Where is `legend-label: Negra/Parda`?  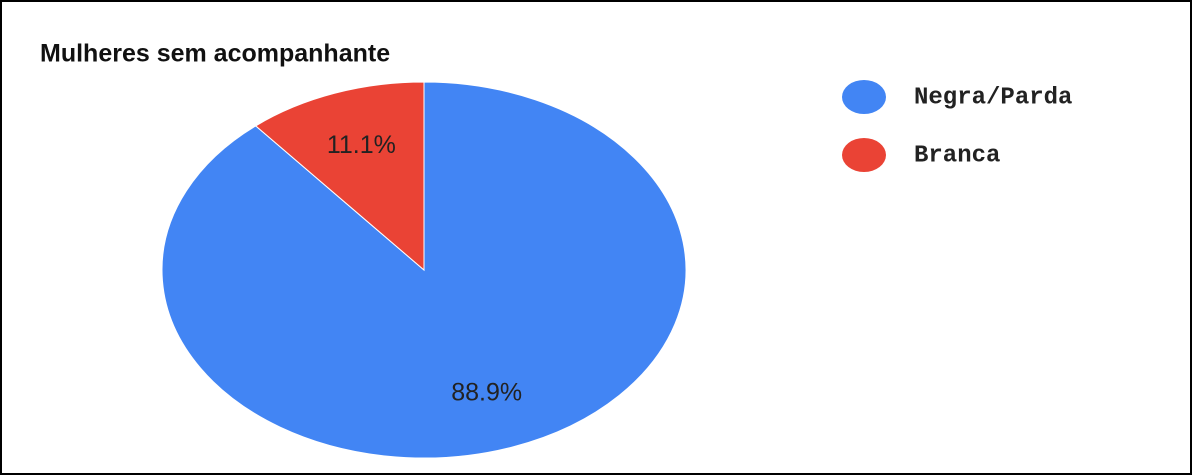
legend-label: Negra/Parda is located at coordinates (993, 97).